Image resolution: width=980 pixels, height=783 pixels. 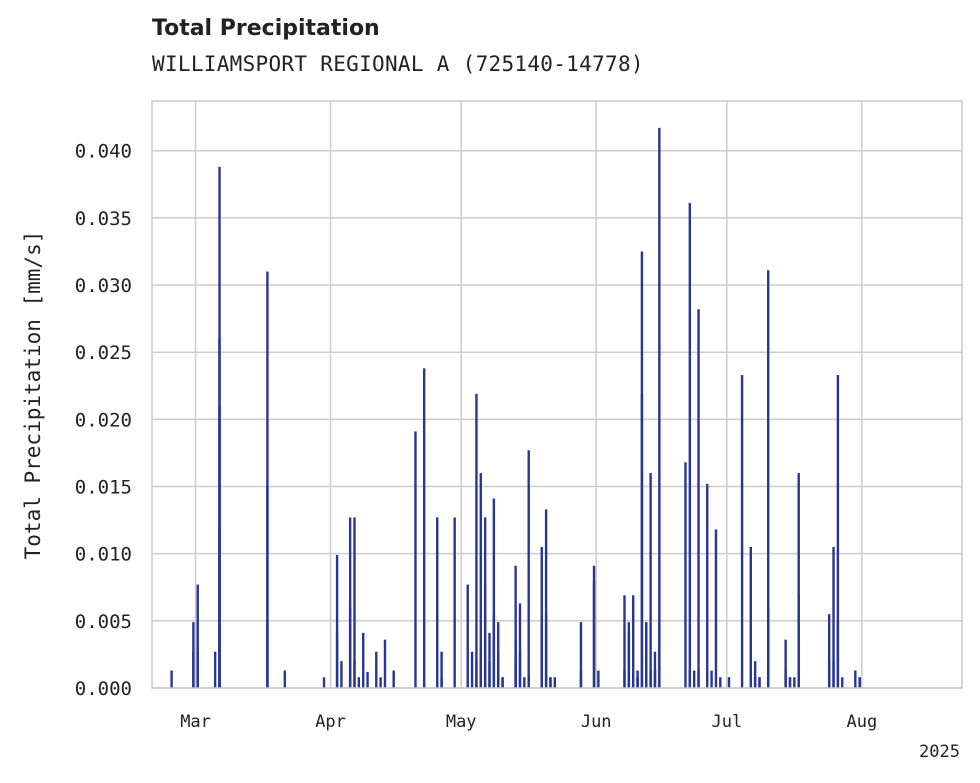 I want to click on y-axis-label: Total Precipitation [mm/s], so click(x=33, y=395).